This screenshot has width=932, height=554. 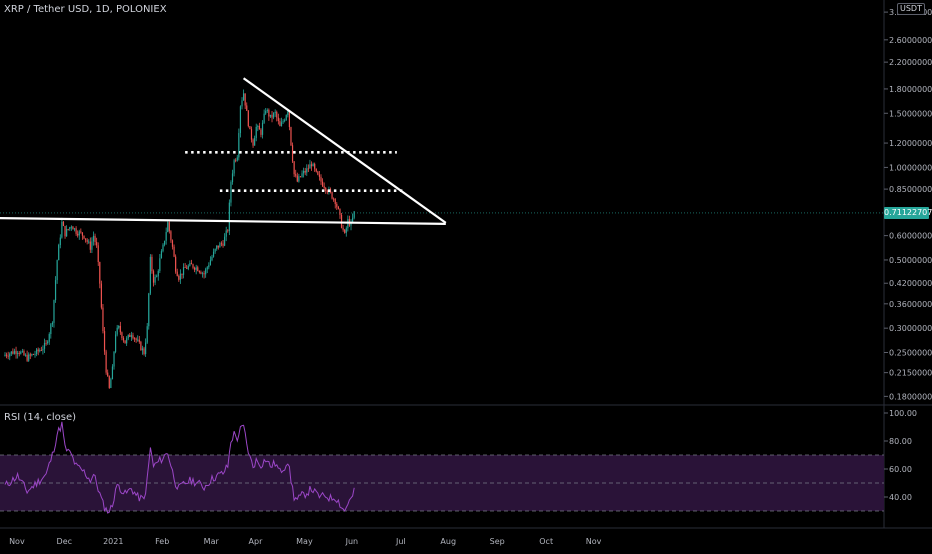 I want to click on time-axis: Nov Dec 2021 Feb Mar Apr May Jun Jul Aug Sep Oct Nov, so click(x=305, y=541).